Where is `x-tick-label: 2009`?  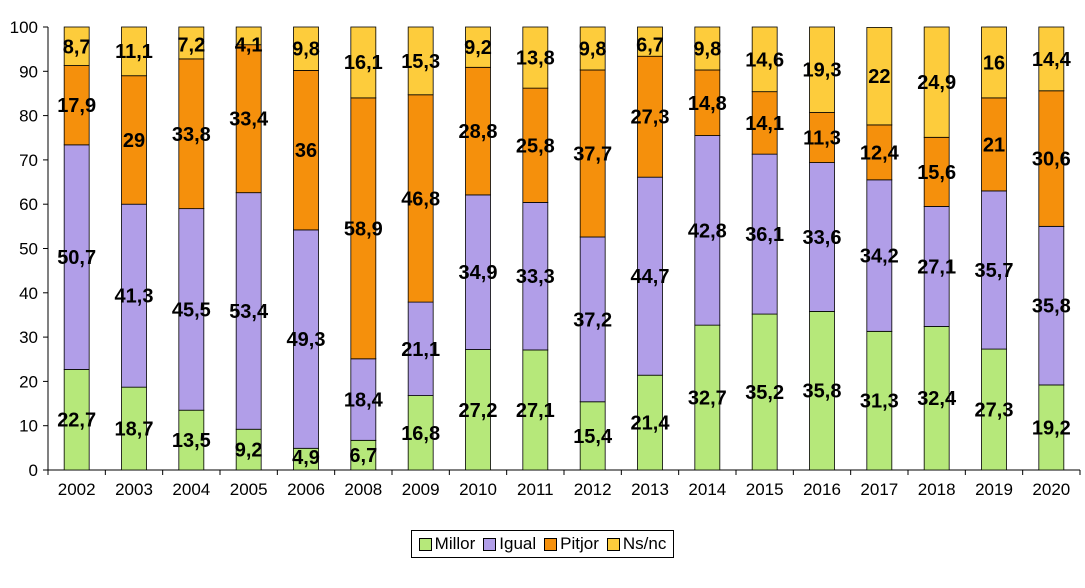
x-tick-label: 2009 is located at coordinates (421, 489).